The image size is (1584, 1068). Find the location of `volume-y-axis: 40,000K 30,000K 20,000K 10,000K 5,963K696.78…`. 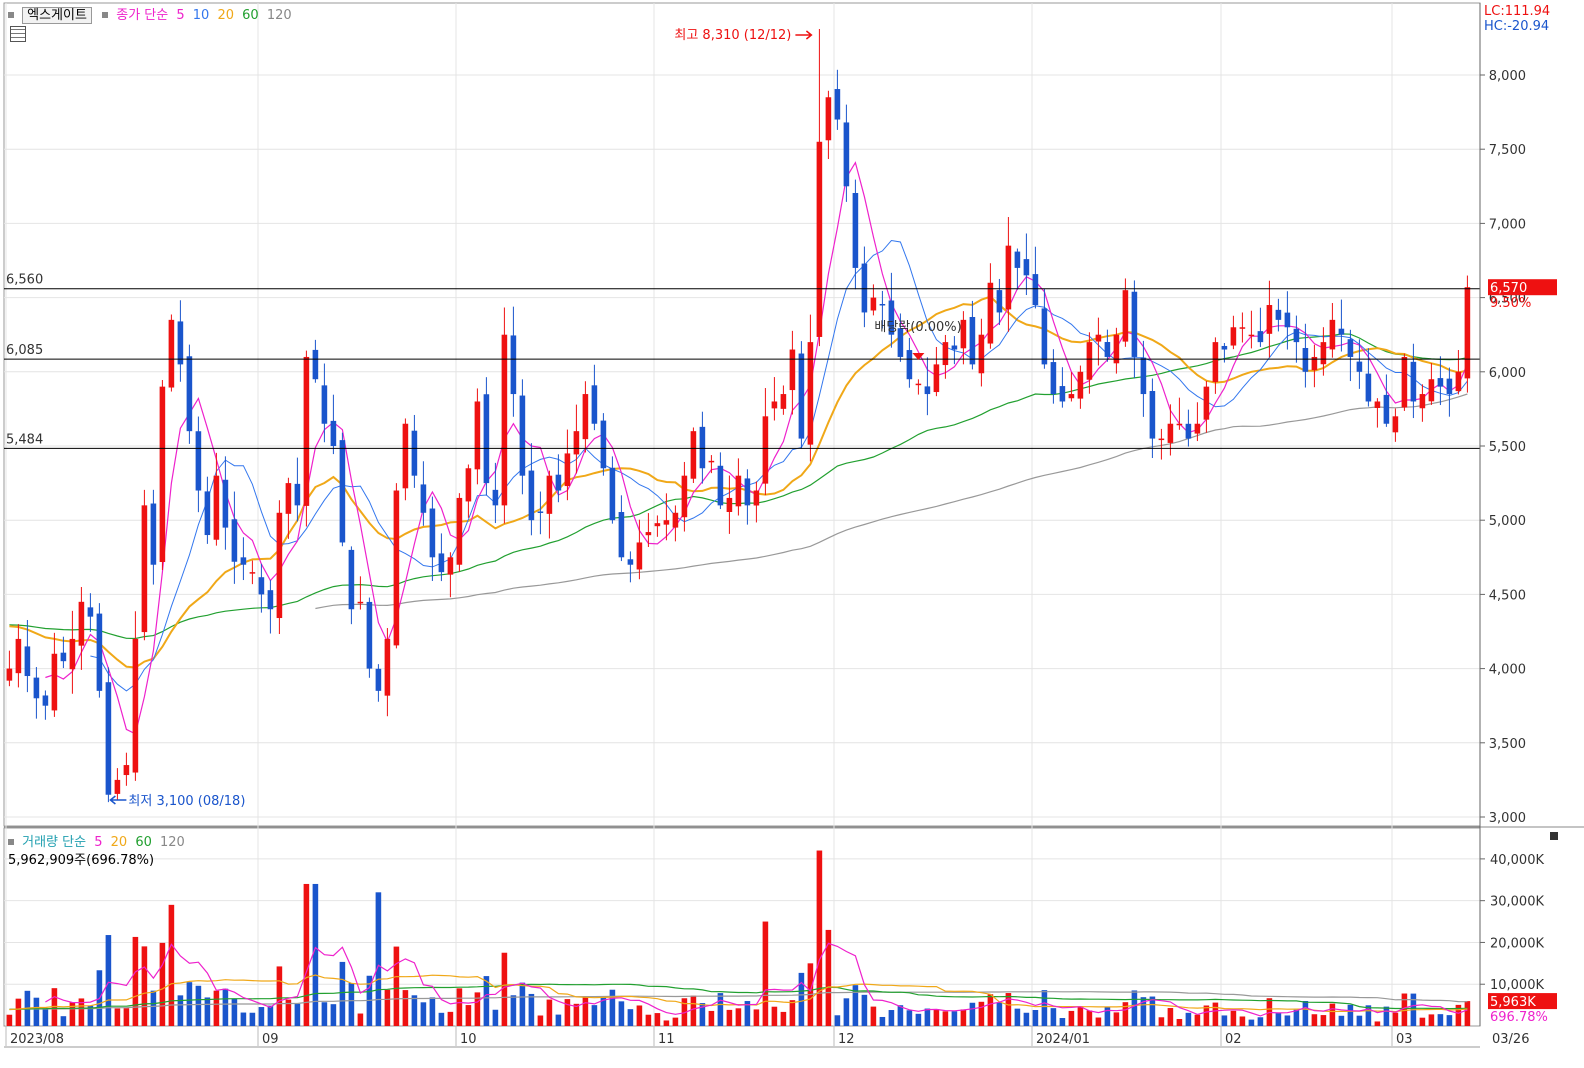

volume-y-axis: 40,000K 30,000K 20,000K 10,000K 5,963K696.78… is located at coordinates (1519, 928).